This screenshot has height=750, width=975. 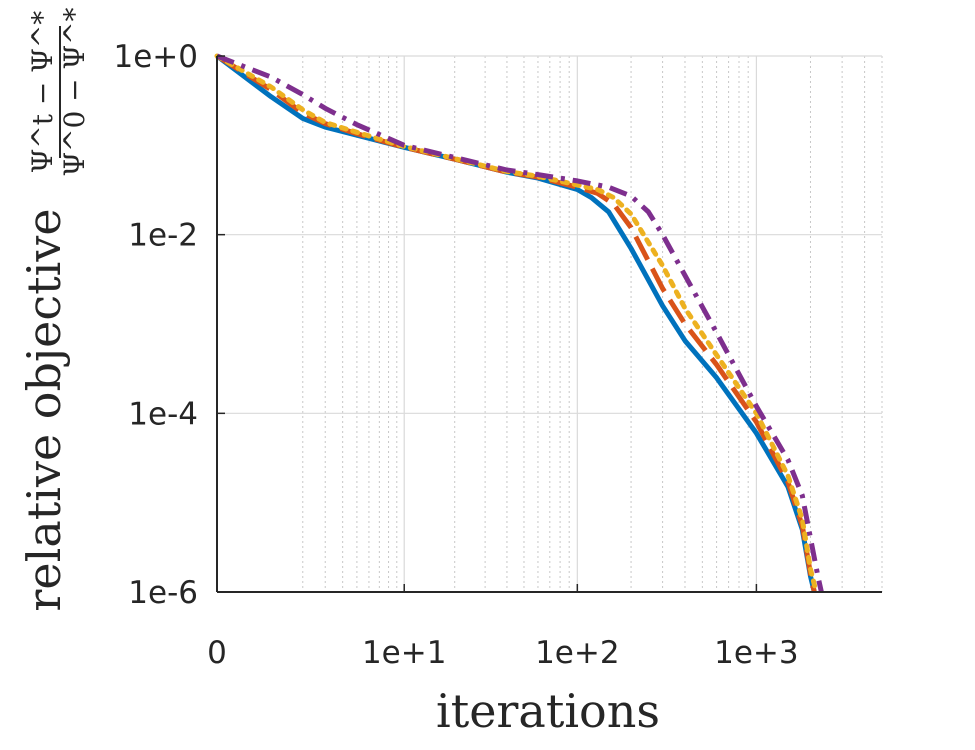 I want to click on y-tick-label: 1e-4, so click(x=163, y=414).